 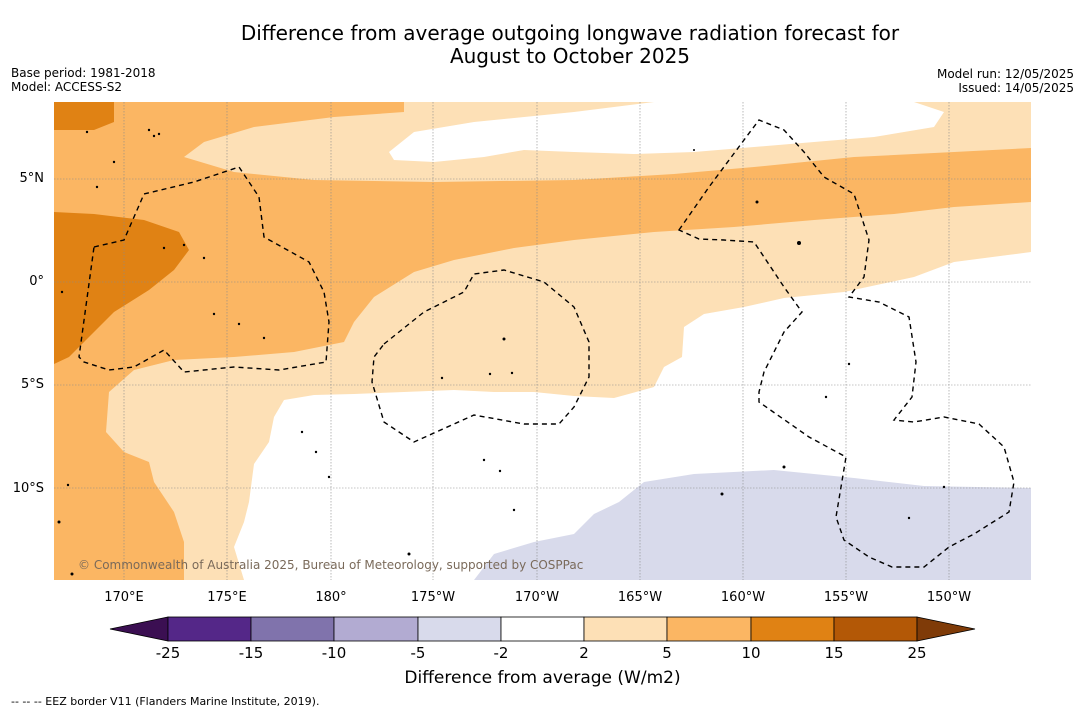 I want to click on colorbar-tick: -15, so click(x=251, y=653).